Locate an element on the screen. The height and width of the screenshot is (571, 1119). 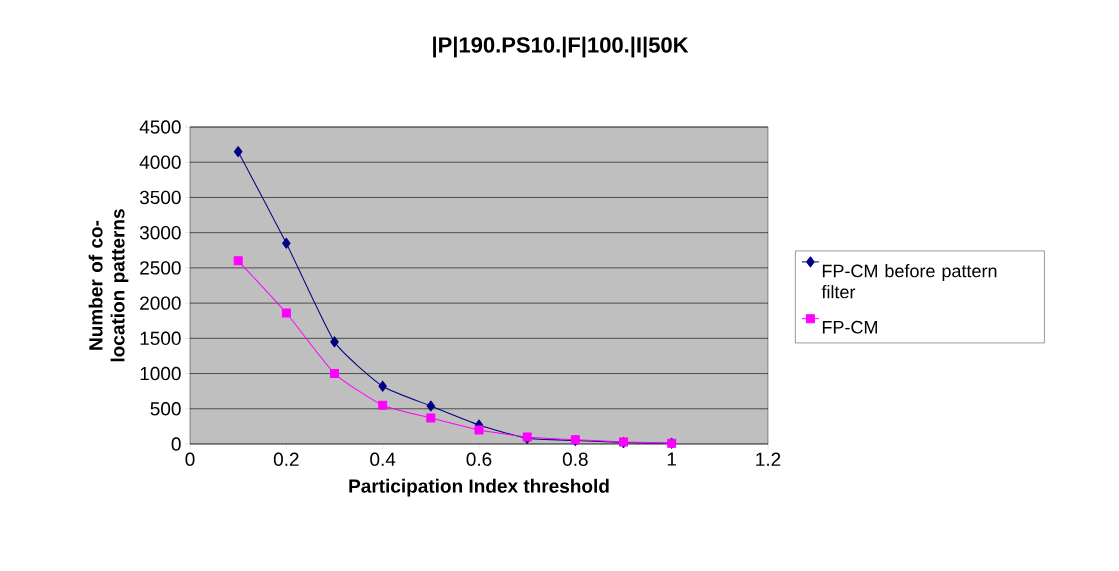
y-tick-label: 4000 is located at coordinates (160, 162).